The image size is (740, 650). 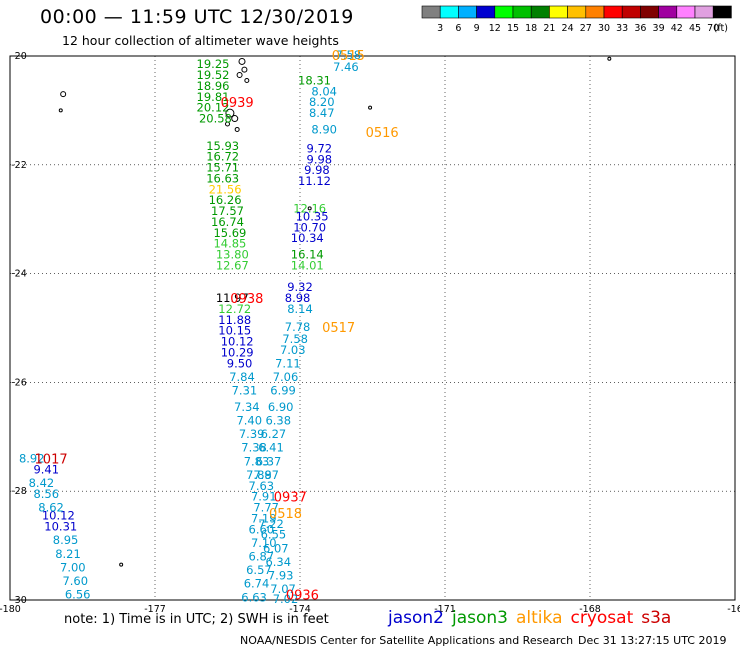 I want to click on wave-height-label: 8.42, so click(x=42, y=483).